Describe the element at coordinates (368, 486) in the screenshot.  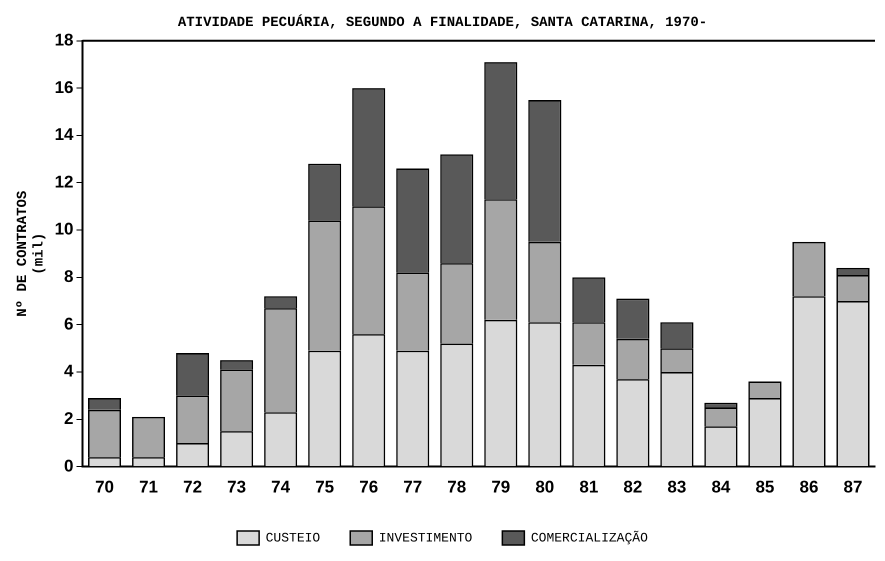
I see `x-tick-label: 76` at that location.